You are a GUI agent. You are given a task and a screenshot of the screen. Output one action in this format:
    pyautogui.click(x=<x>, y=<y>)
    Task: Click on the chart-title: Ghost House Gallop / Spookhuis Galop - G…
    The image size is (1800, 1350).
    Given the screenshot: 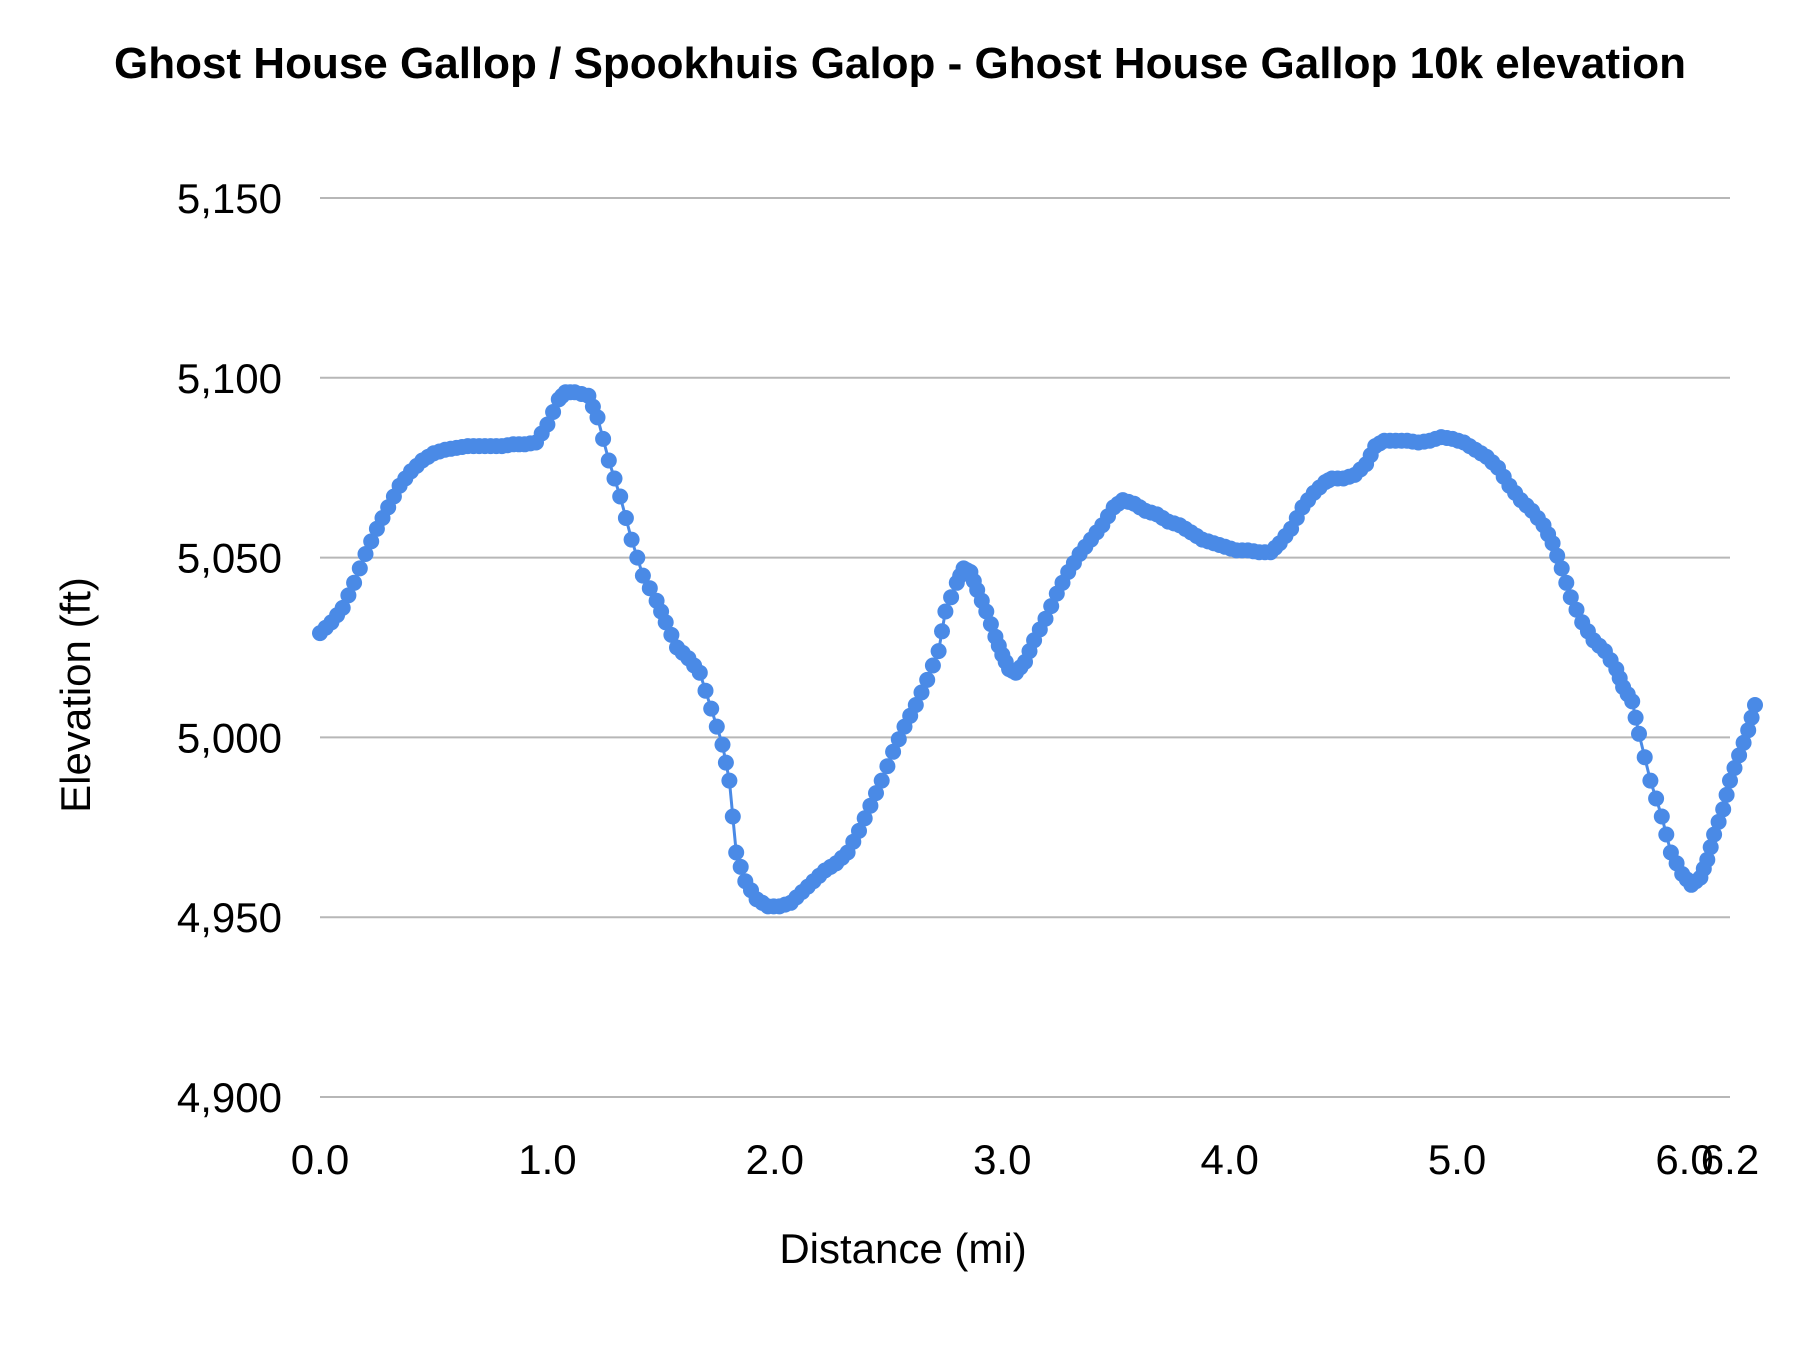 What is the action you would take?
    pyautogui.click(x=900, y=63)
    